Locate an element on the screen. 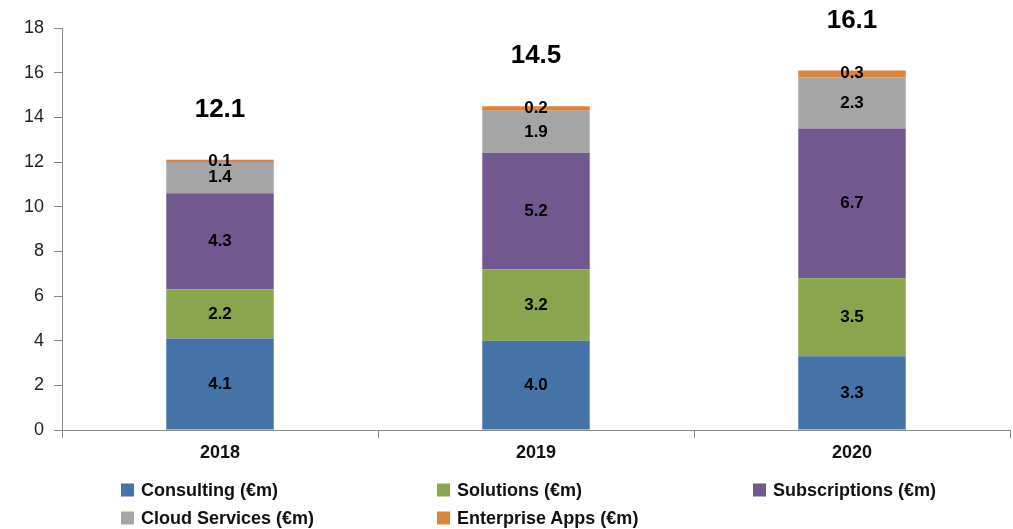 This screenshot has height=529, width=1013. data-label: 1.9 is located at coordinates (536, 131).